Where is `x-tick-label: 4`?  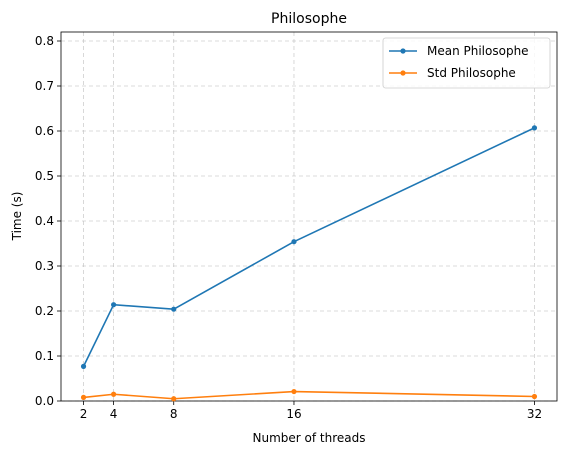 x-tick-label: 4 is located at coordinates (114, 414).